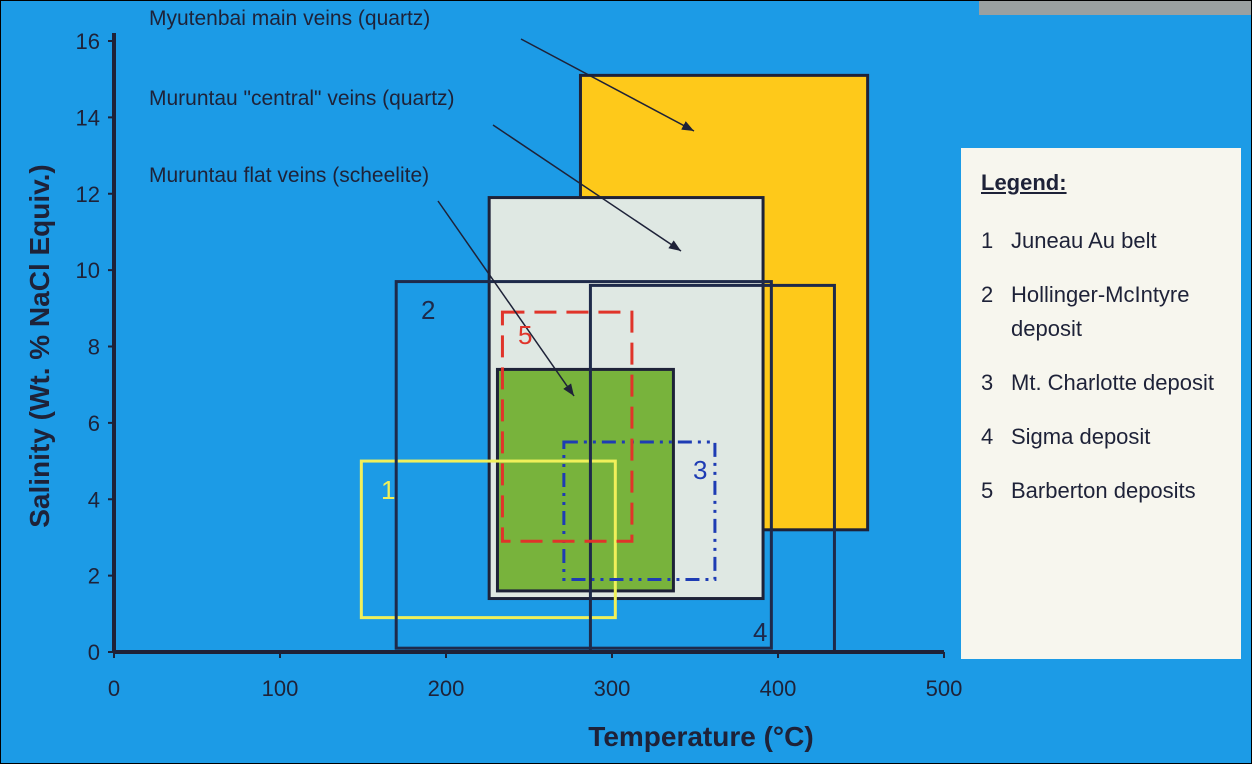 The height and width of the screenshot is (764, 1252). Describe the element at coordinates (88, 41) in the screenshot. I see `y-tick-label: 16` at that location.